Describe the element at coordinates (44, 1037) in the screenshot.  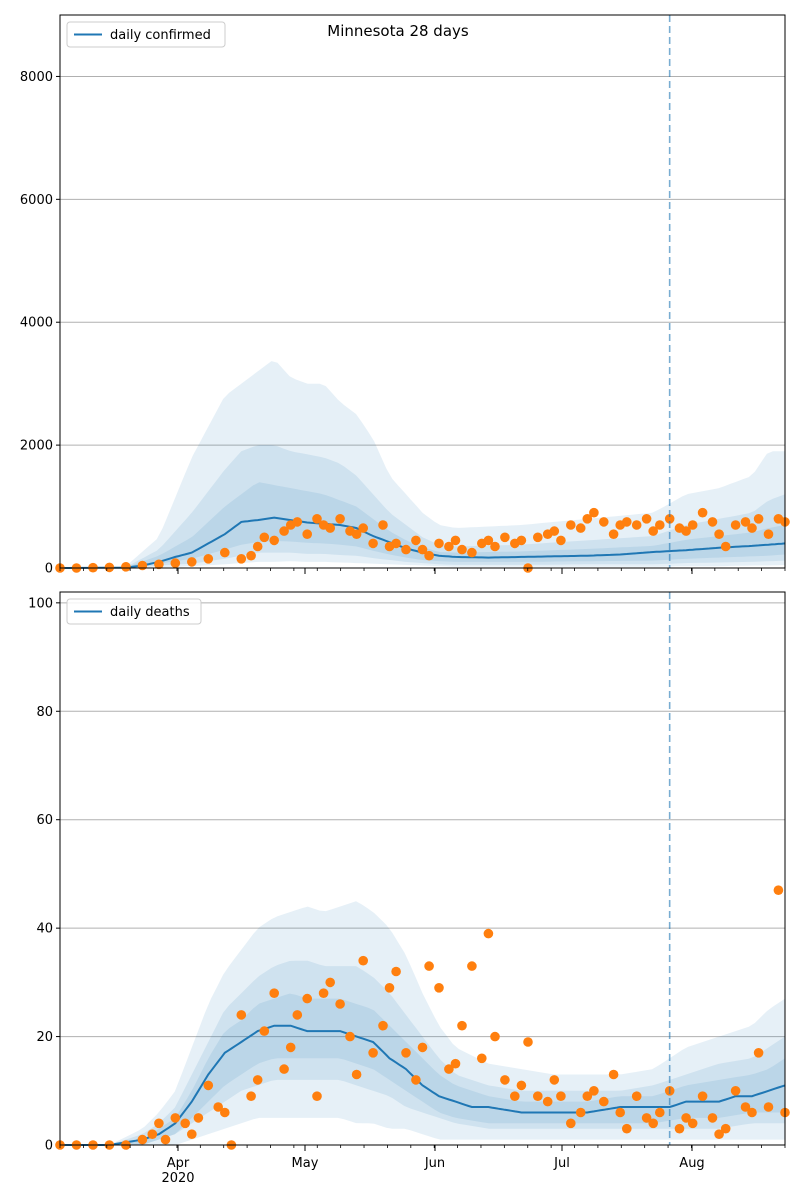
I see `y-tick-label: 20` at that location.